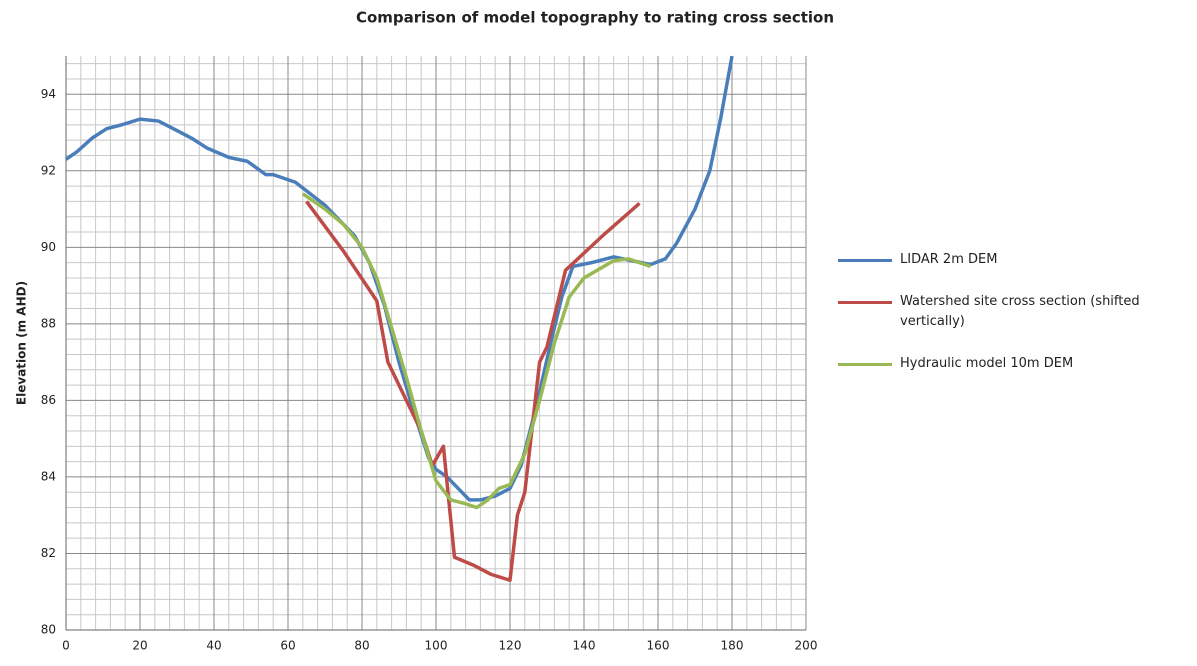  I want to click on x-tick-label: 140, so click(584, 646).